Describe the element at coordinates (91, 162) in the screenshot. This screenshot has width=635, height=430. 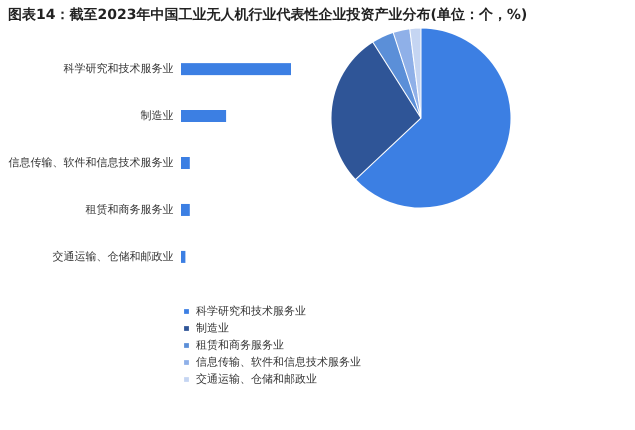
I see `y-tick-label: 信息传输、软件和信息技术服务业` at that location.